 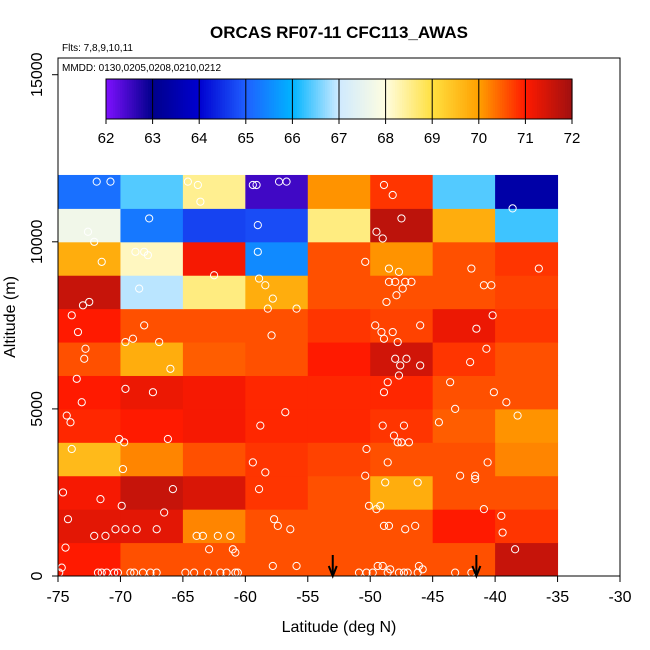 I want to click on colorbar: 62 63 64 65 66 67 68 69 70 71 72, so click(x=339, y=112).